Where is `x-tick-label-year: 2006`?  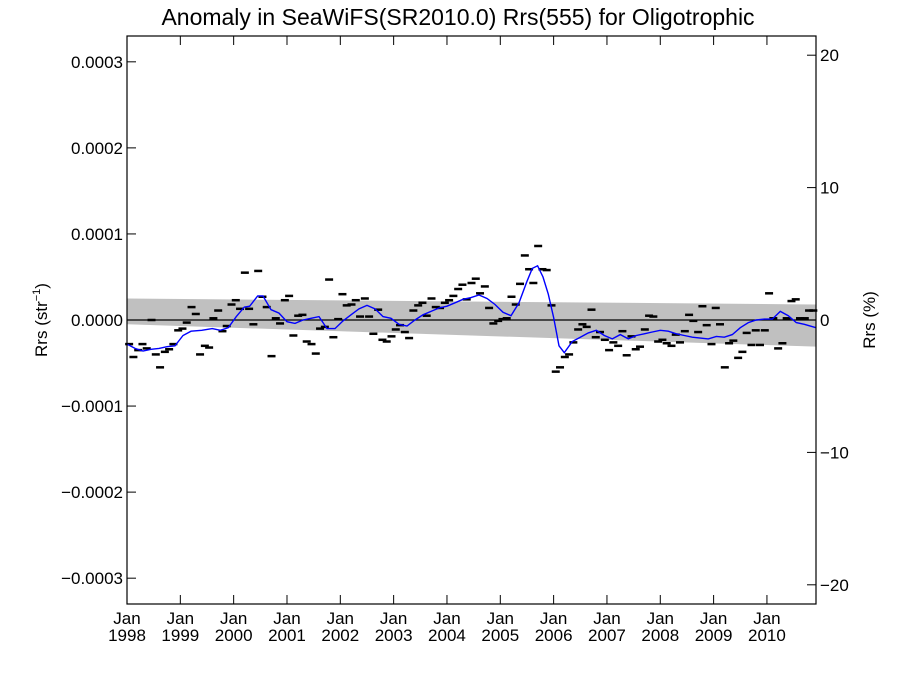 x-tick-label-year: 2006 is located at coordinates (554, 635).